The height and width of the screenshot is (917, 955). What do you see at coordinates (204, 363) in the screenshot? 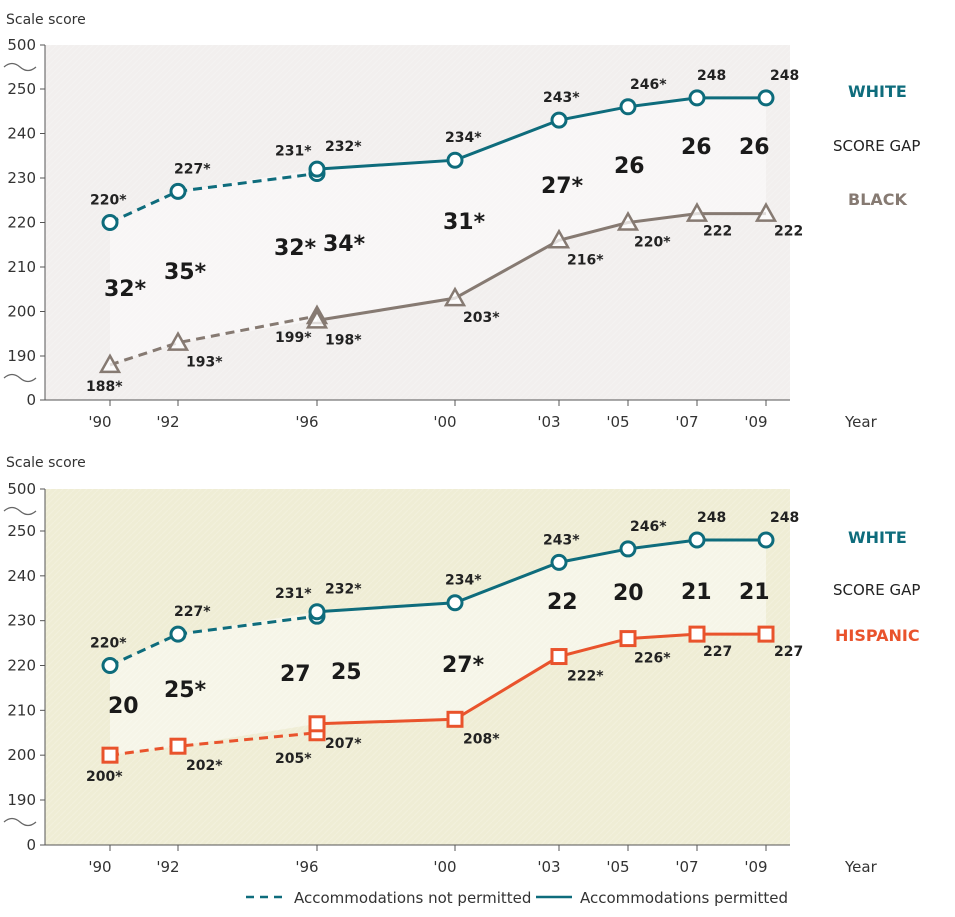
I see `data-label-black: 193*` at bounding box center [204, 363].